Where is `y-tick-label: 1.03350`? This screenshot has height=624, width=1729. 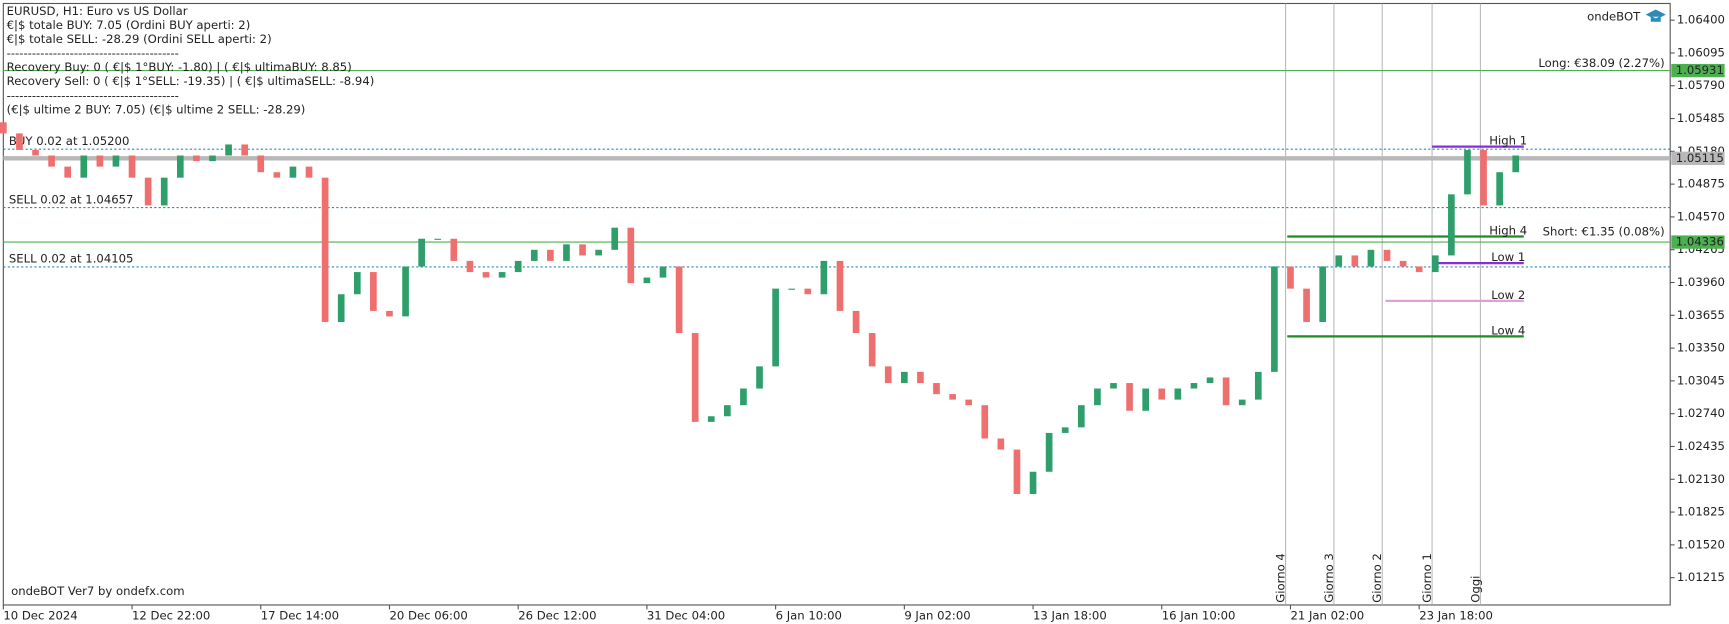
y-tick-label: 1.03350 is located at coordinates (1701, 348).